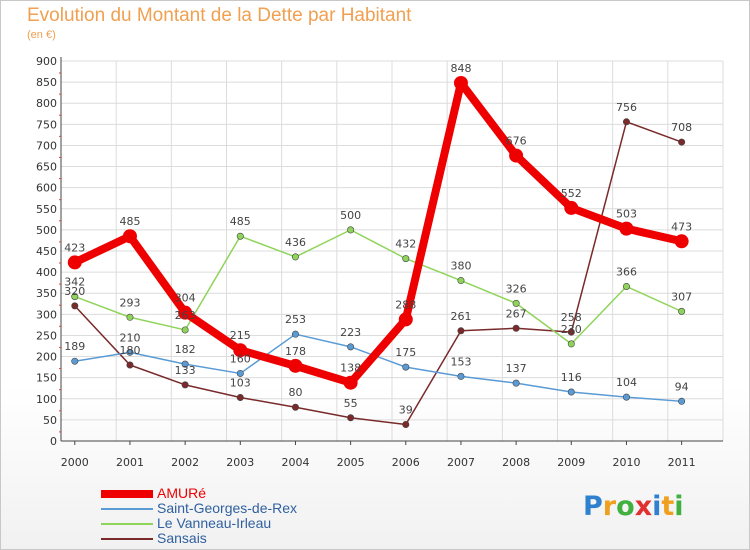  What do you see at coordinates (130, 462) in the screenshot?
I see `x-tick-label: 2001` at bounding box center [130, 462].